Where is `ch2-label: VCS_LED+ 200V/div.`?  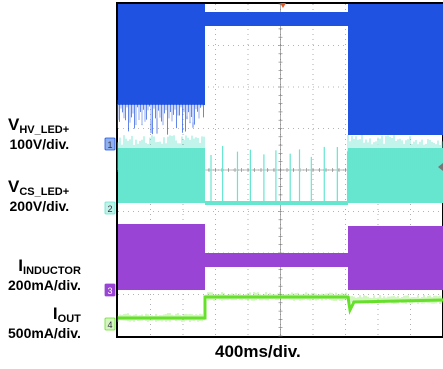
ch2-label: VCS_LED+ 200V/div. is located at coordinates (38, 195).